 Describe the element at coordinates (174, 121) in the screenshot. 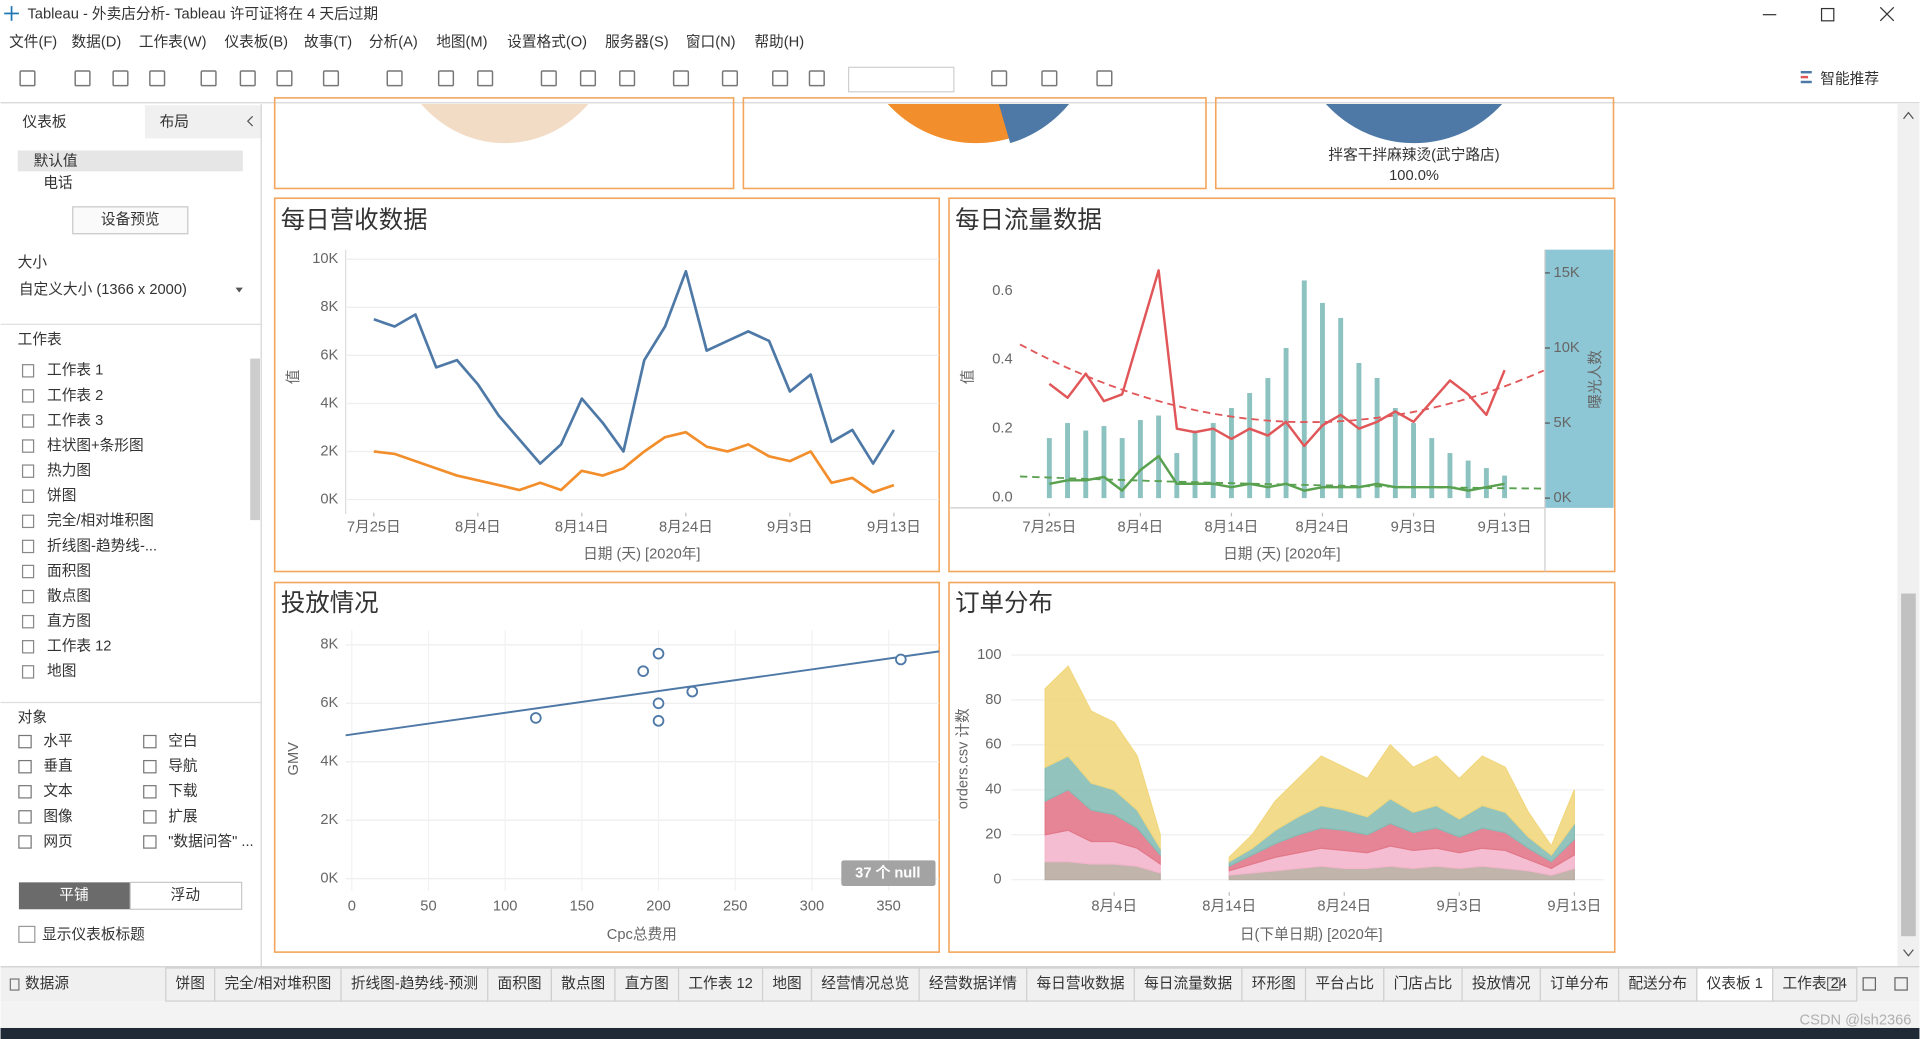

I see `sidebar-tab: 布局` at that location.